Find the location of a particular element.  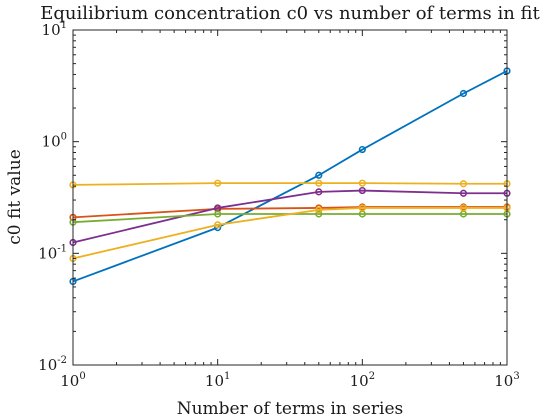

y-axis-label: c0 fit value is located at coordinates (15, 197).